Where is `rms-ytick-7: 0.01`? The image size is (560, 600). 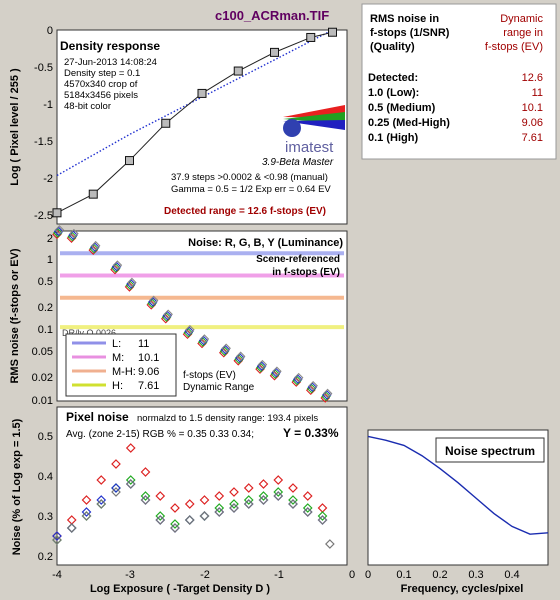 rms-ytick-7: 0.01 is located at coordinates (42, 401).